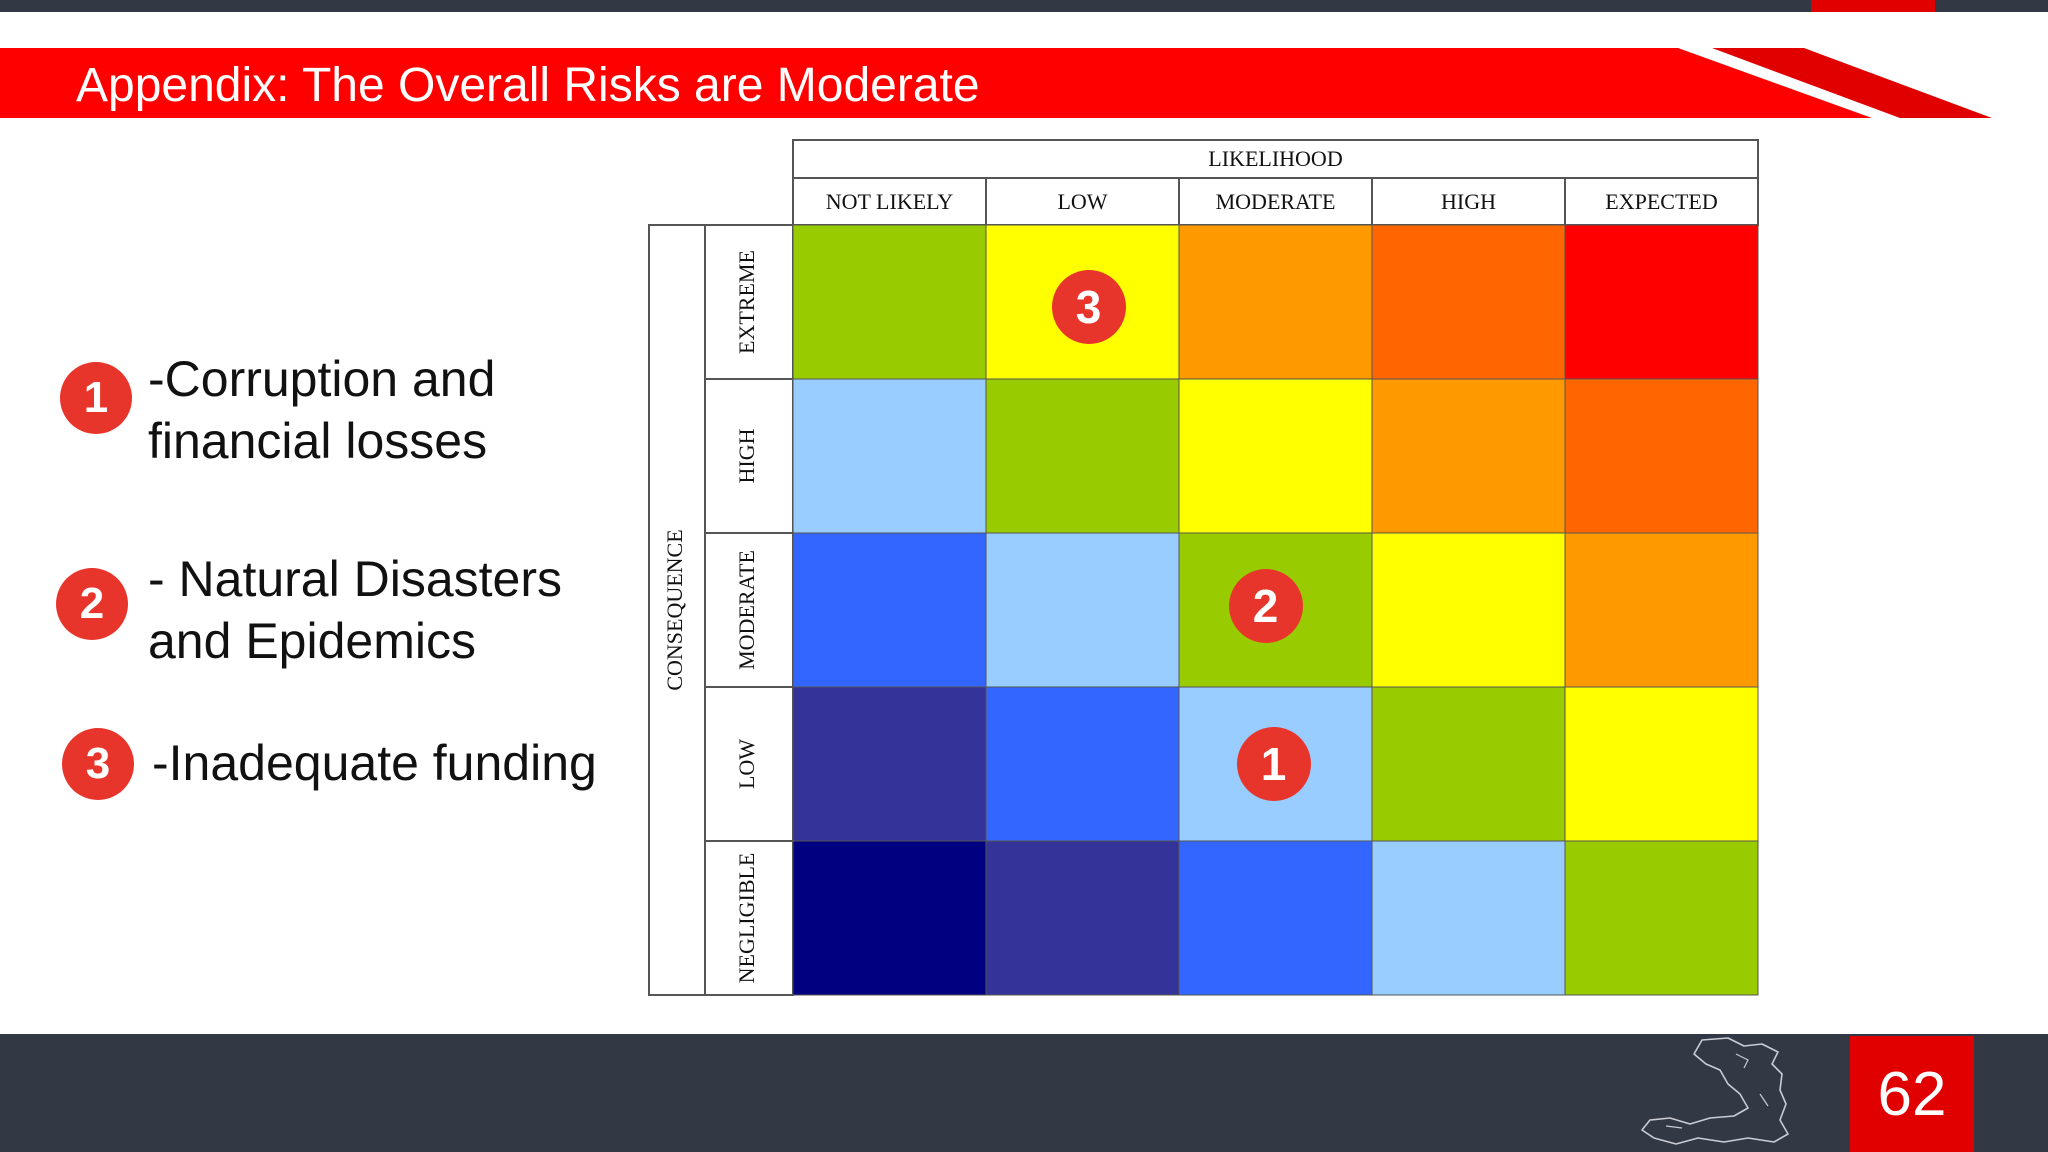 The image size is (2048, 1152). I want to click on likelihood-level-label: LOW, so click(1082, 201).